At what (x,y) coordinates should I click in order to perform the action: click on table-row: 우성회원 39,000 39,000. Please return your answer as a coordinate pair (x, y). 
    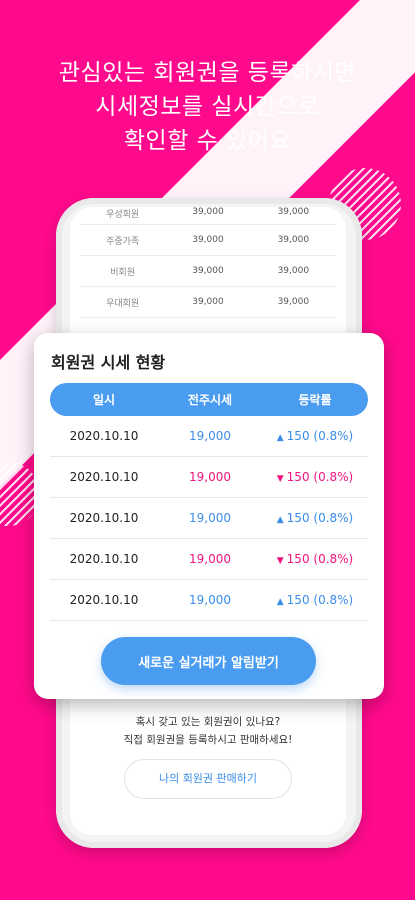
    Looking at the image, I should click on (208, 216).